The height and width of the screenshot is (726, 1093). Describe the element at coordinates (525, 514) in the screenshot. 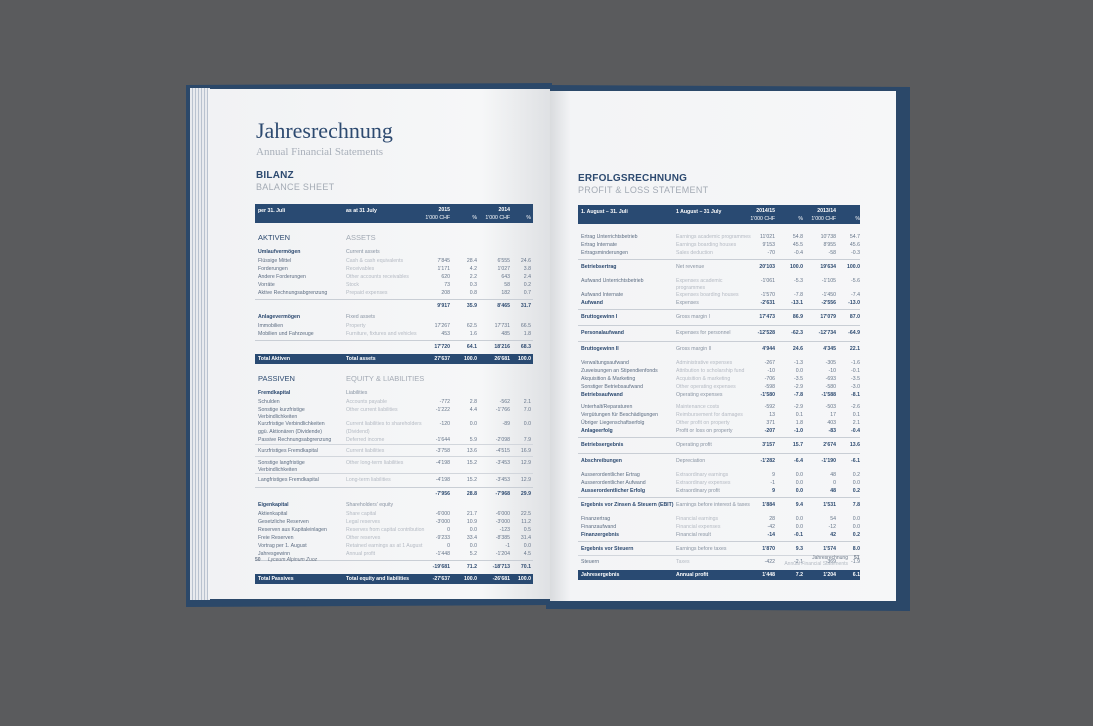

I see `cell-p2: 22.5` at that location.